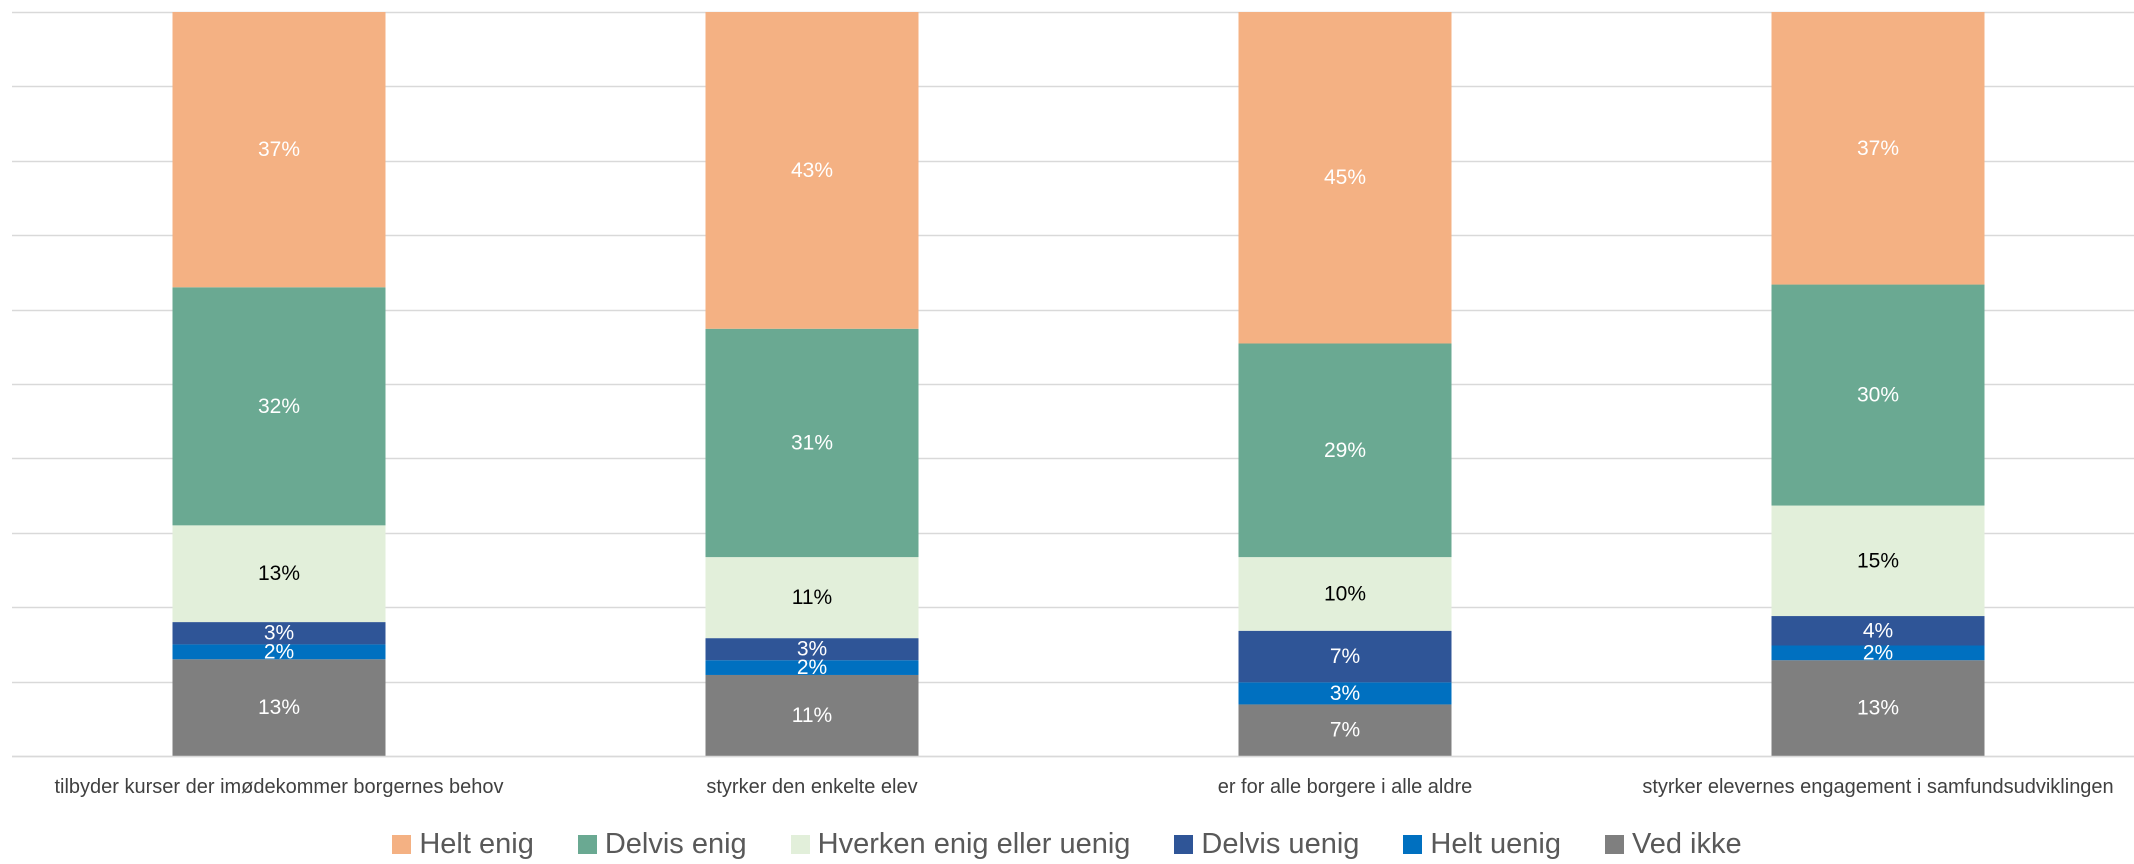 Image resolution: width=2134 pixels, height=864 pixels. Describe the element at coordinates (811, 787) in the screenshot. I see `category-label: styrker den enkelte elev` at that location.